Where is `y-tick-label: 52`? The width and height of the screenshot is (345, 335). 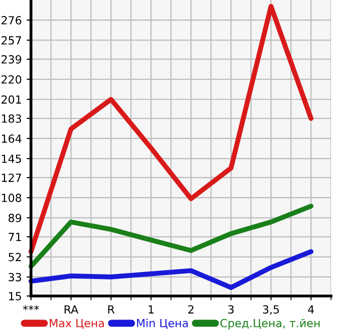
y-tick-label: 52 is located at coordinates (14, 257).